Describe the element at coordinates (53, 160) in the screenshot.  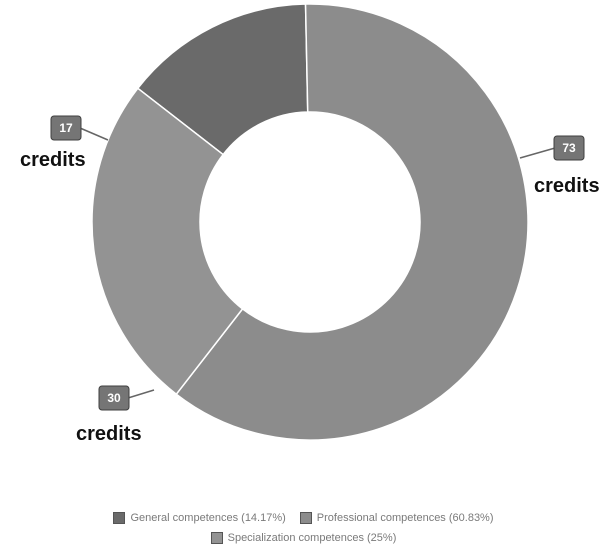
I see `data-label-unit-0: credits` at that location.